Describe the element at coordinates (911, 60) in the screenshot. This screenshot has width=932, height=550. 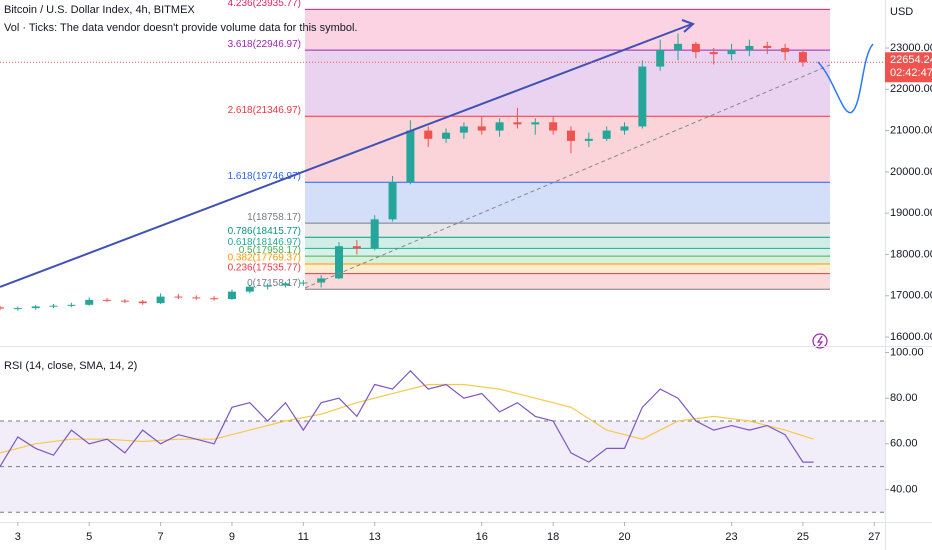
I see `last-price-label: 22654.24` at that location.